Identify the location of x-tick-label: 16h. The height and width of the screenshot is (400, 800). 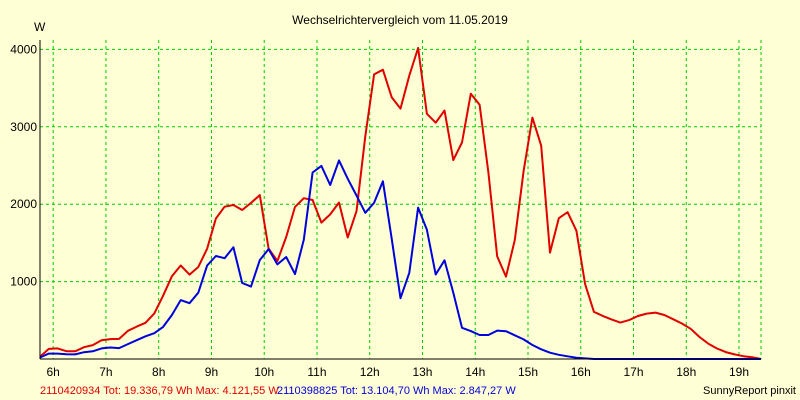
(581, 372).